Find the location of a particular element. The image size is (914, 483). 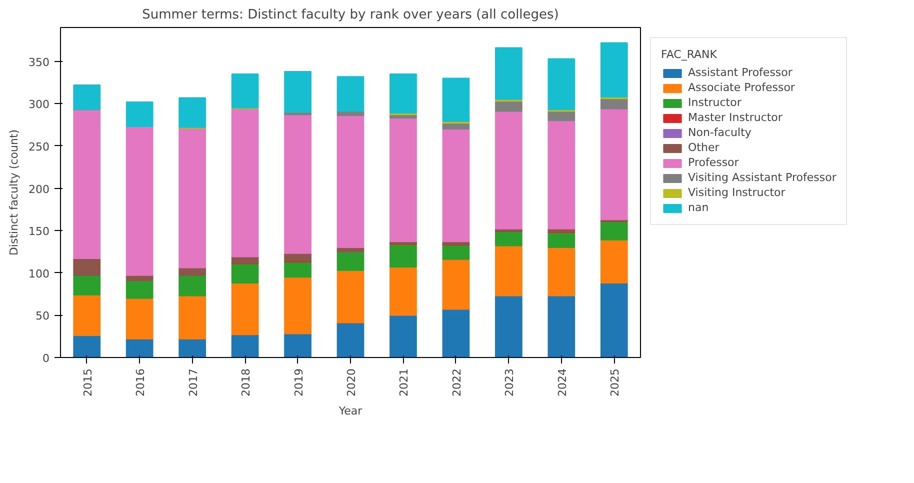

y-tick-label: 300 is located at coordinates (39, 105).